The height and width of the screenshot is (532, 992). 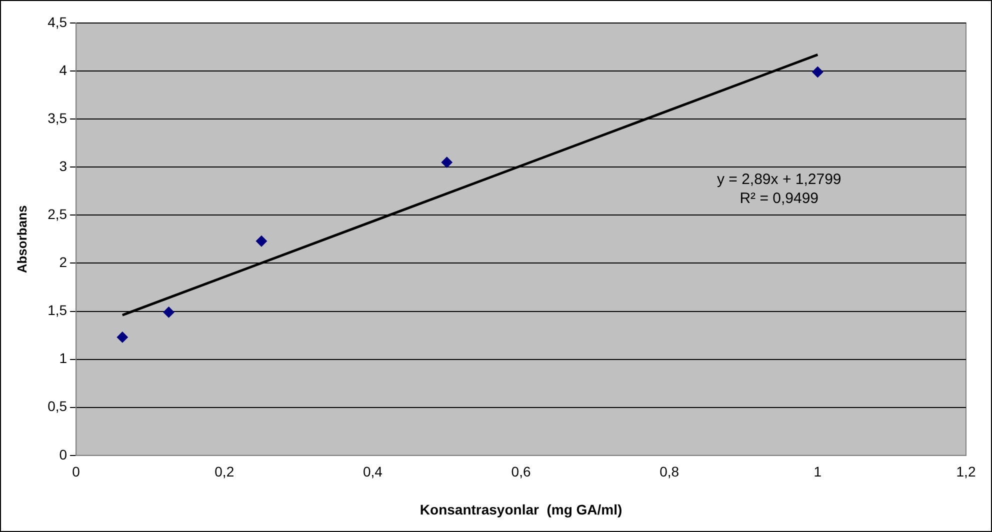 What do you see at coordinates (58, 22) in the screenshot?
I see `y-tick-label: 4,5` at bounding box center [58, 22].